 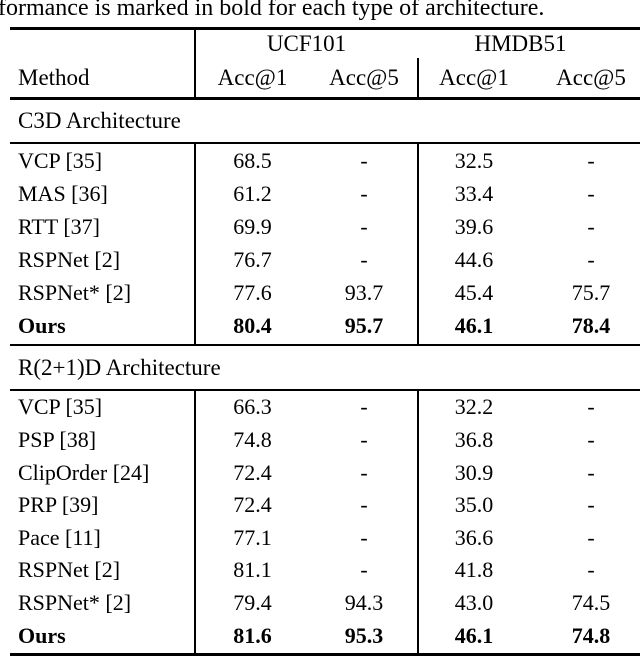 What do you see at coordinates (54, 77) in the screenshot?
I see `column-header-method: Method` at bounding box center [54, 77].